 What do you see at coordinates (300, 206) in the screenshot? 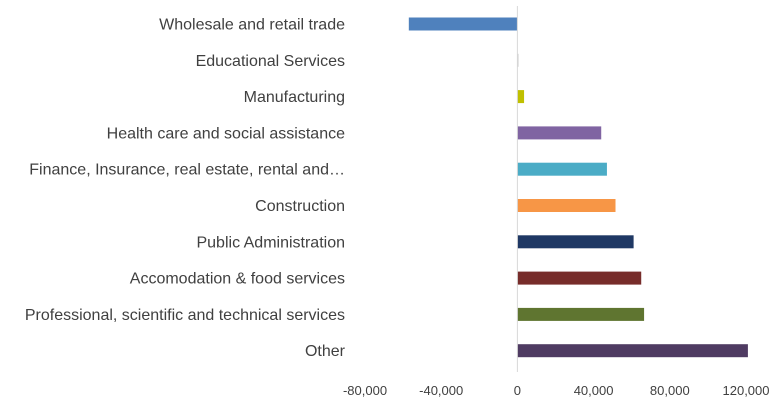
I see `category-label-5: Construction` at bounding box center [300, 206].